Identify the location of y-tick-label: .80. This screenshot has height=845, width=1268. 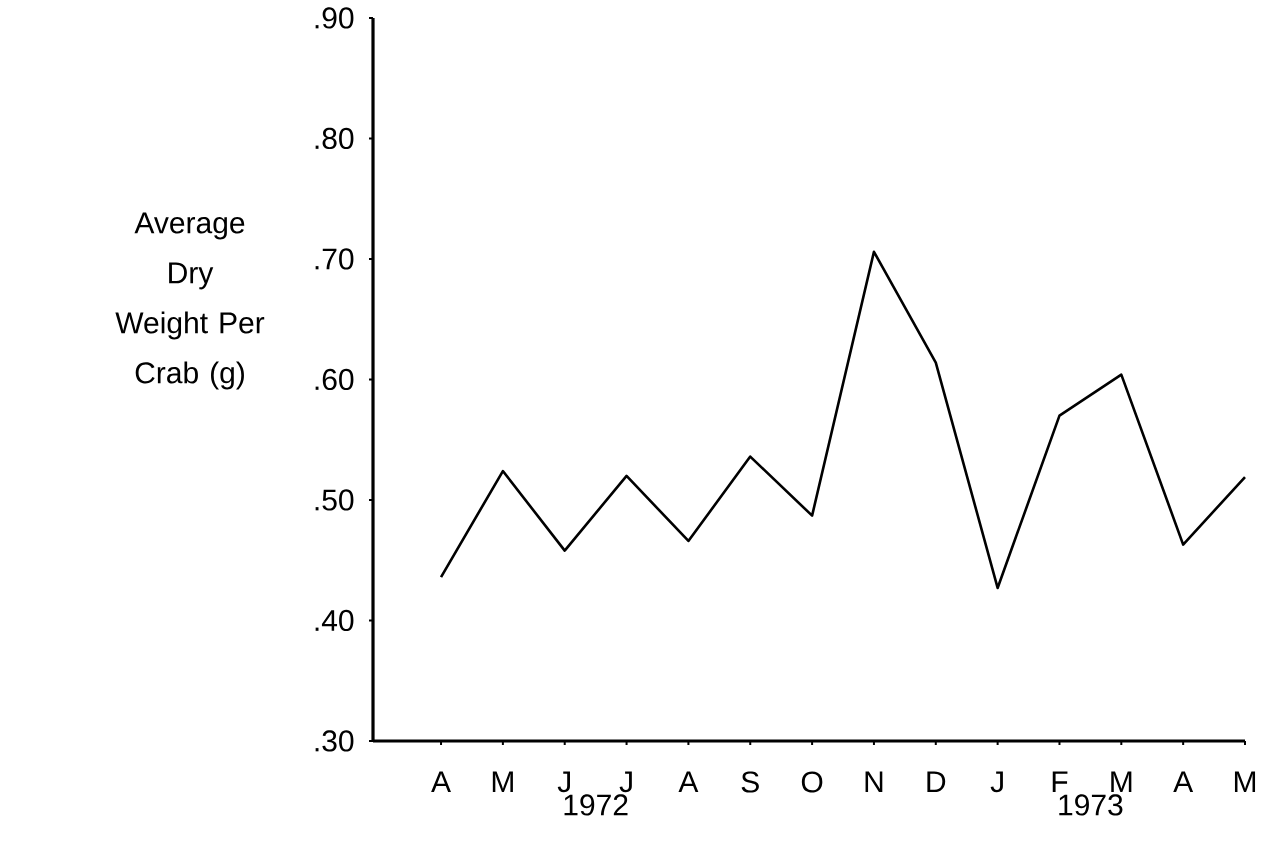
(334, 138).